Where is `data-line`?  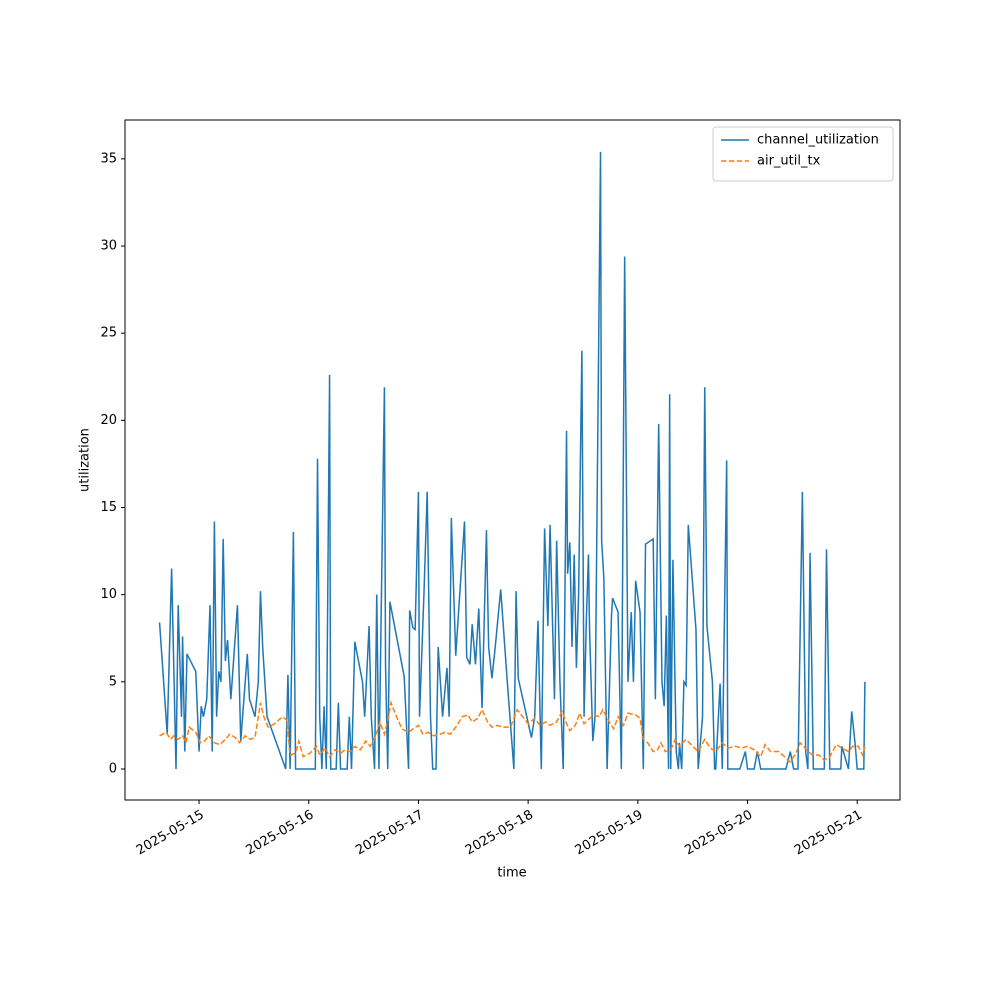 data-line is located at coordinates (512, 732).